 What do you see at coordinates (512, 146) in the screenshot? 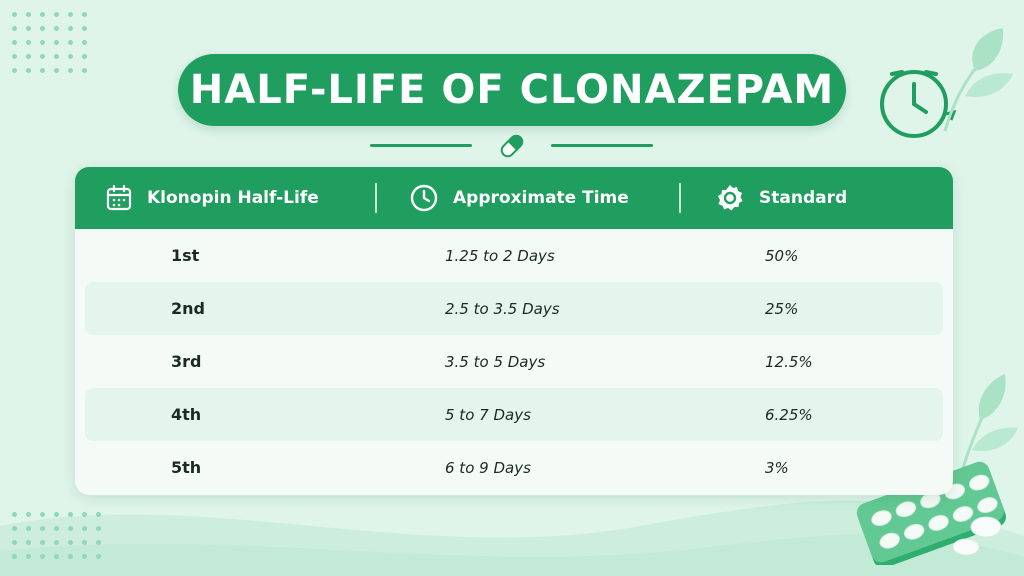
I see `capsule-icon` at bounding box center [512, 146].